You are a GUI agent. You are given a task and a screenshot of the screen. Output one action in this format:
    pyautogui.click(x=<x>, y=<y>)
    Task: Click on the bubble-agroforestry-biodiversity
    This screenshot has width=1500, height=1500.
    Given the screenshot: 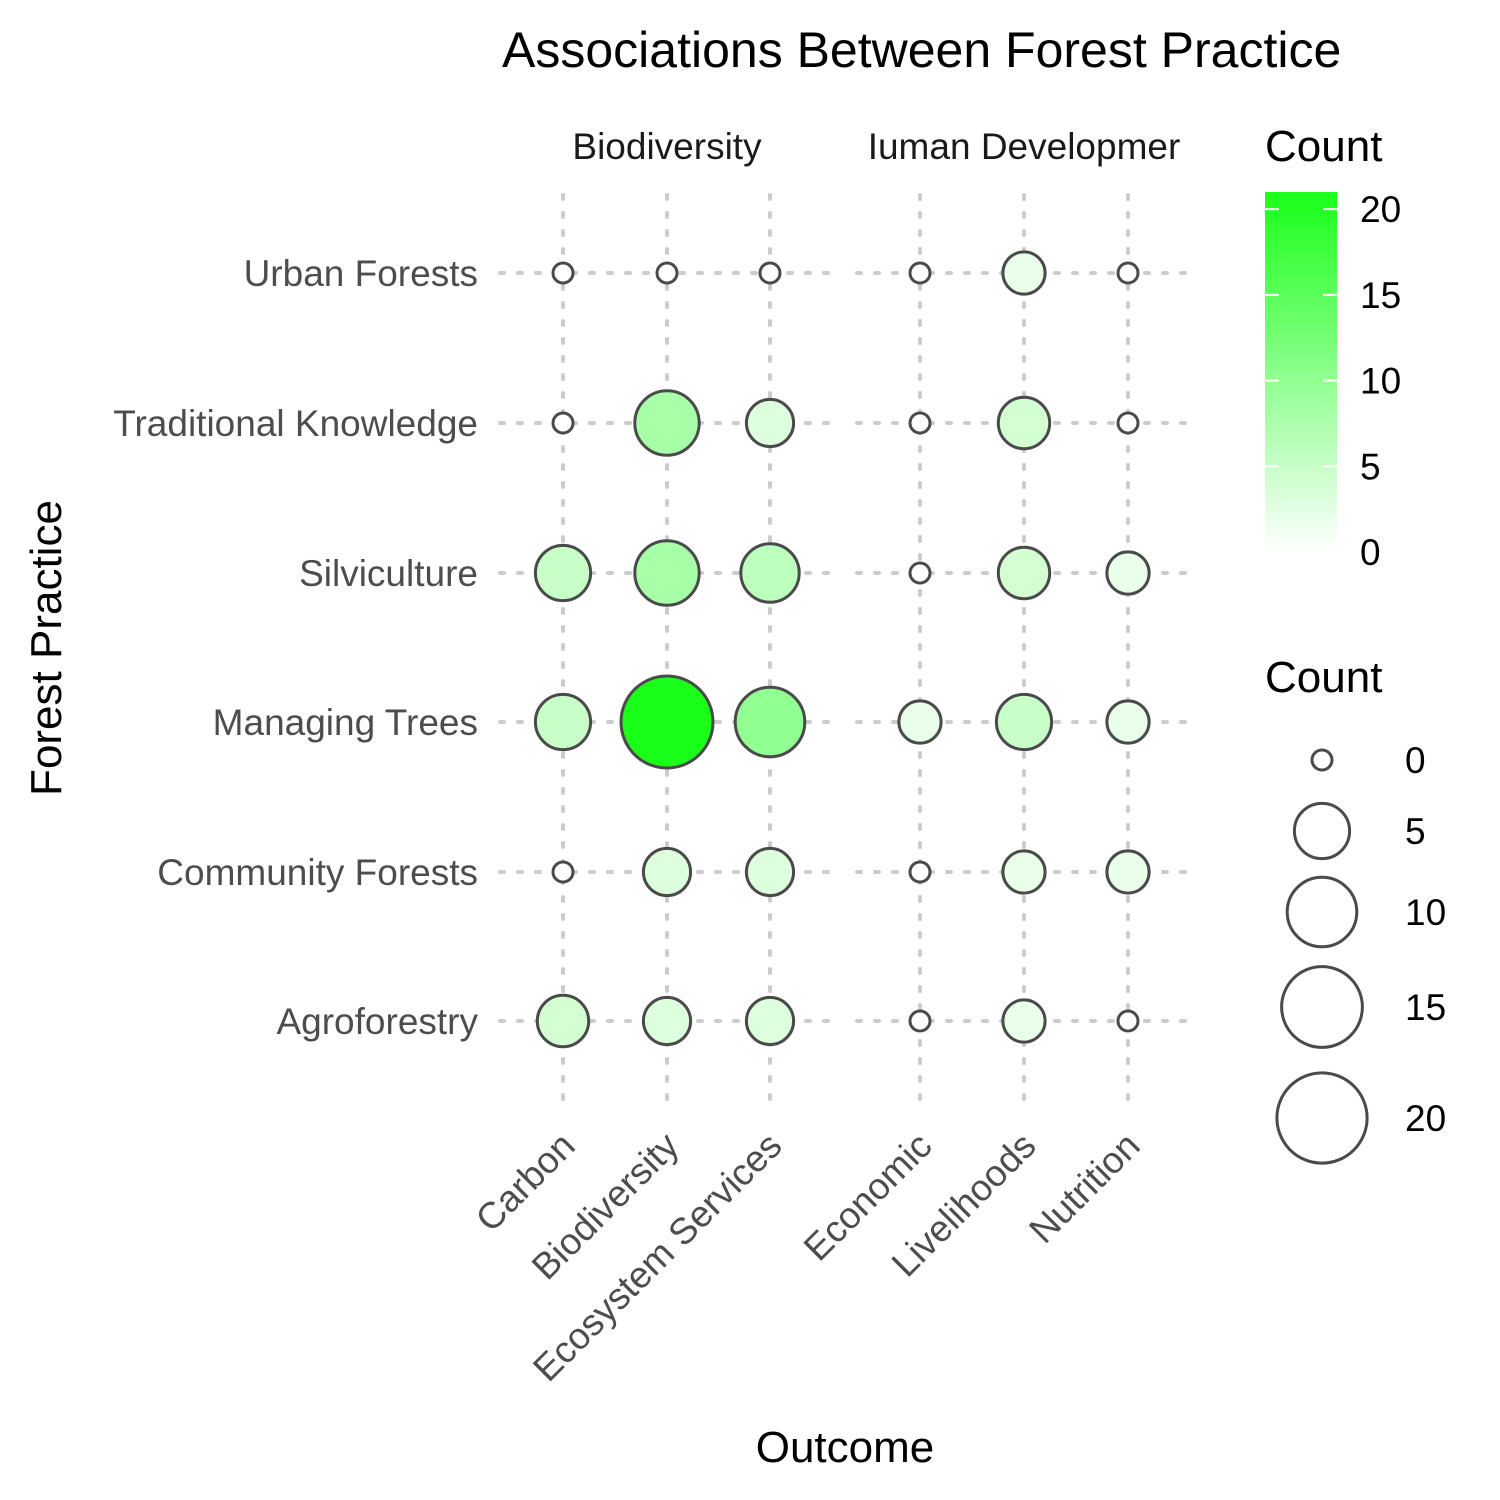 What is the action you would take?
    pyautogui.click(x=667, y=1021)
    